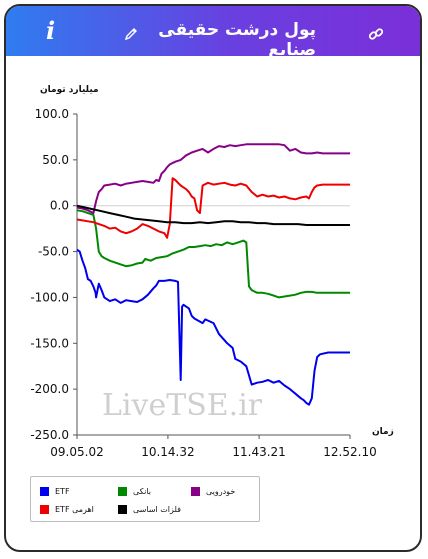 This screenshot has height=559, width=428. Describe the element at coordinates (55, 160) in the screenshot. I see `y-tick-label: 50.0` at that location.